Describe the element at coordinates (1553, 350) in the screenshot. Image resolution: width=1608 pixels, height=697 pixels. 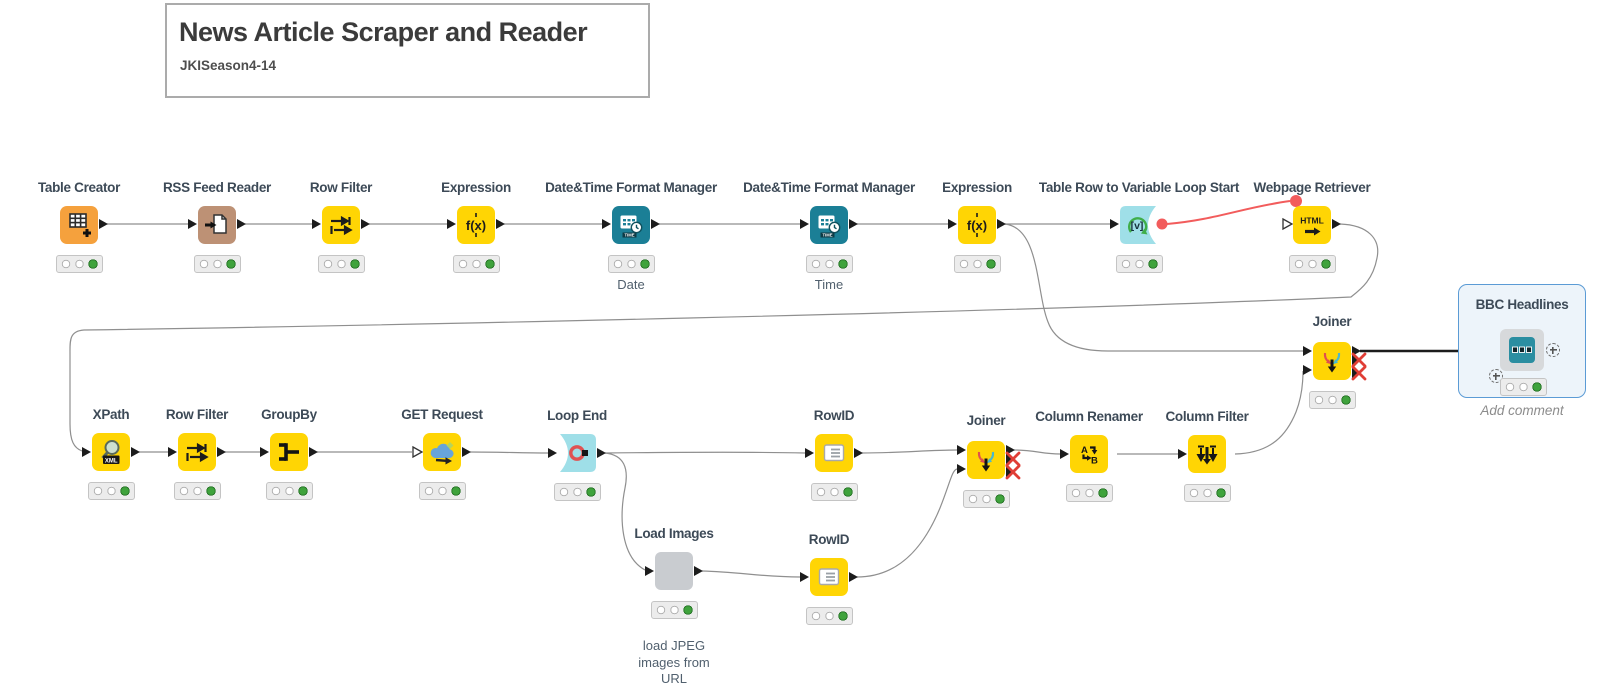
I see `add-output-port-button` at that location.